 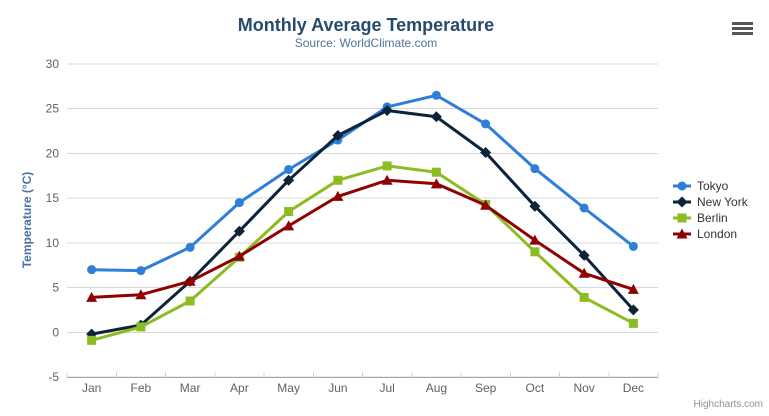 I want to click on context-menu-button, so click(x=742, y=28).